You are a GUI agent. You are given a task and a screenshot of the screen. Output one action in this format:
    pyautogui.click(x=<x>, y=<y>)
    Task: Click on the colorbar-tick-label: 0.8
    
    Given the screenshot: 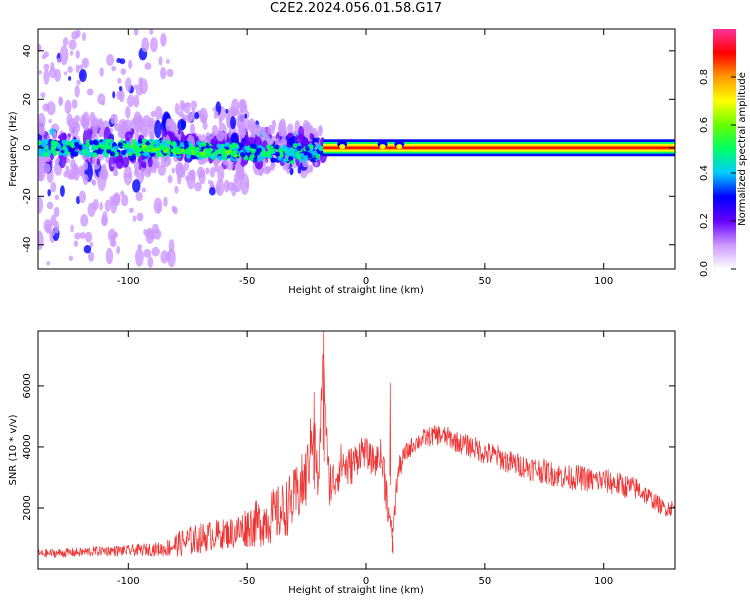 What is the action you would take?
    pyautogui.click(x=704, y=77)
    